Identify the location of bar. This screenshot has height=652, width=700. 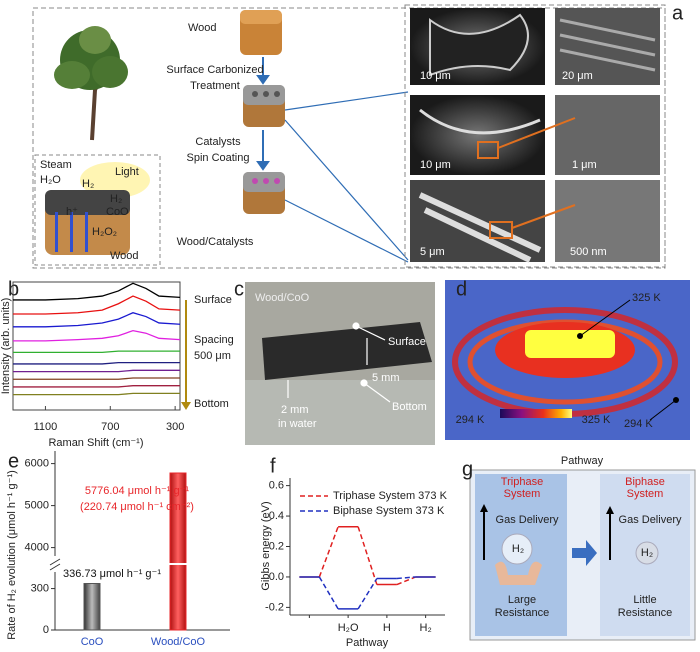
(178, 551).